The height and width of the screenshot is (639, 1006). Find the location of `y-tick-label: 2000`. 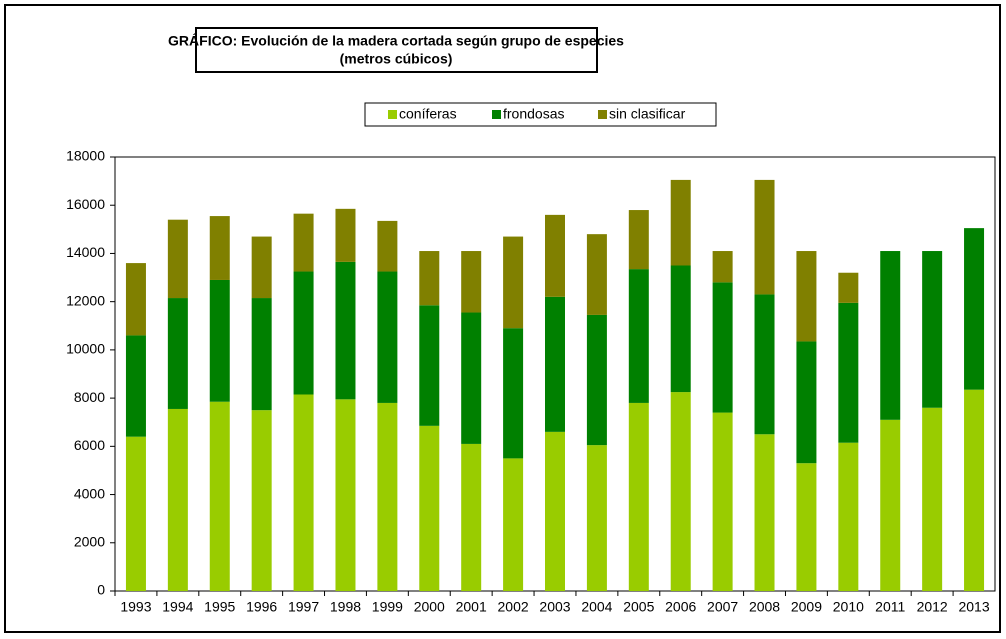

y-tick-label: 2000 is located at coordinates (89, 541).